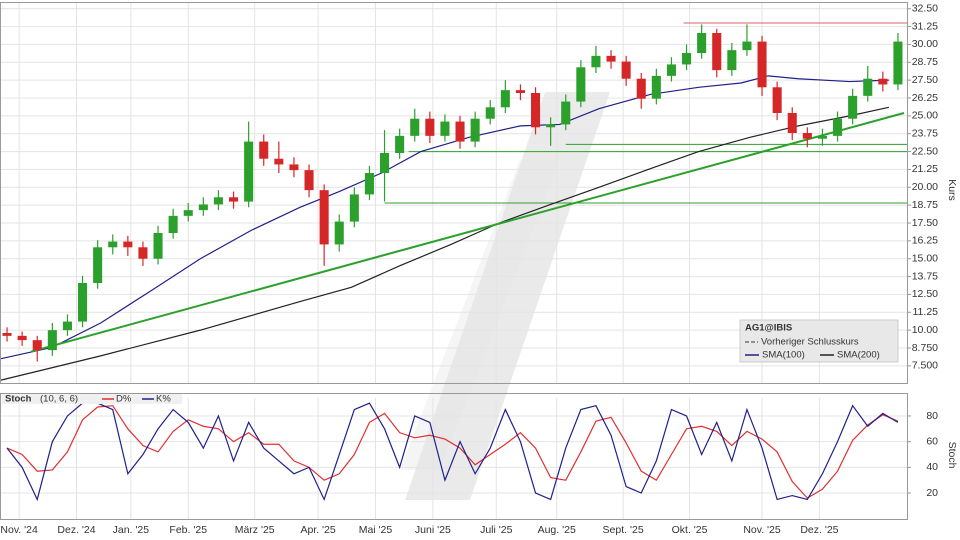 This screenshot has height=540, width=960. What do you see at coordinates (124, 399) in the screenshot?
I see `legend-label: D%` at bounding box center [124, 399].